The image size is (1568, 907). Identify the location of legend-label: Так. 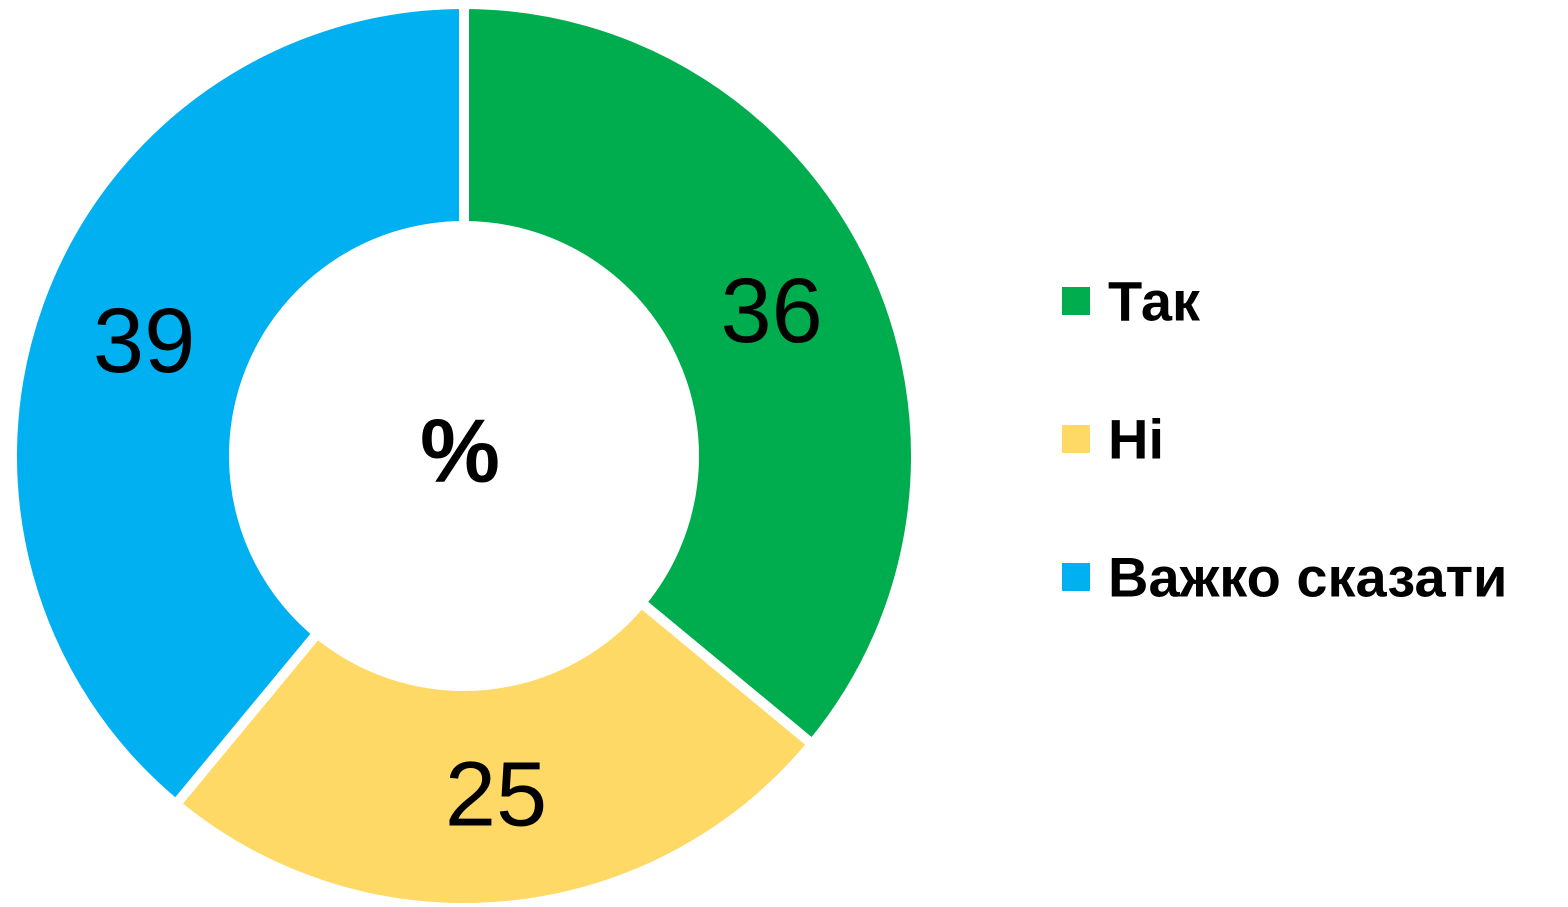
(1154, 301).